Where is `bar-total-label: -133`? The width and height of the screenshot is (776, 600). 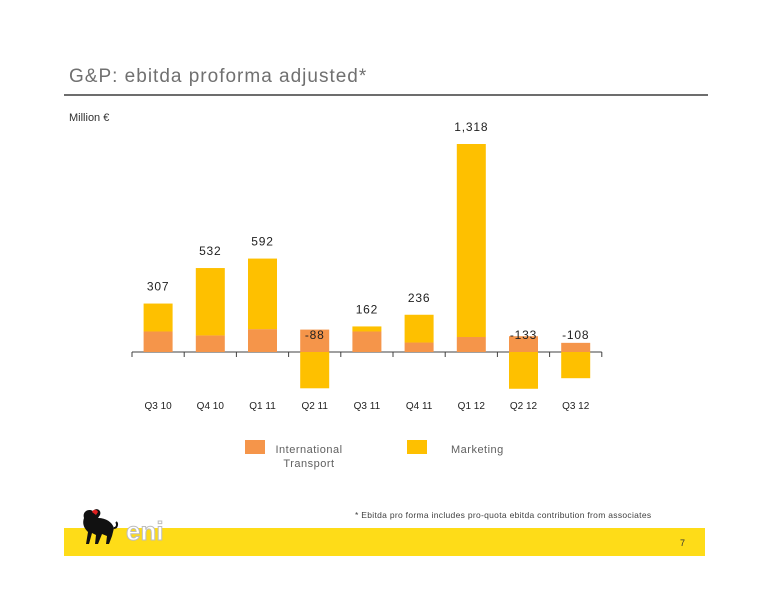
bar-total-label: -133 is located at coordinates (523, 335).